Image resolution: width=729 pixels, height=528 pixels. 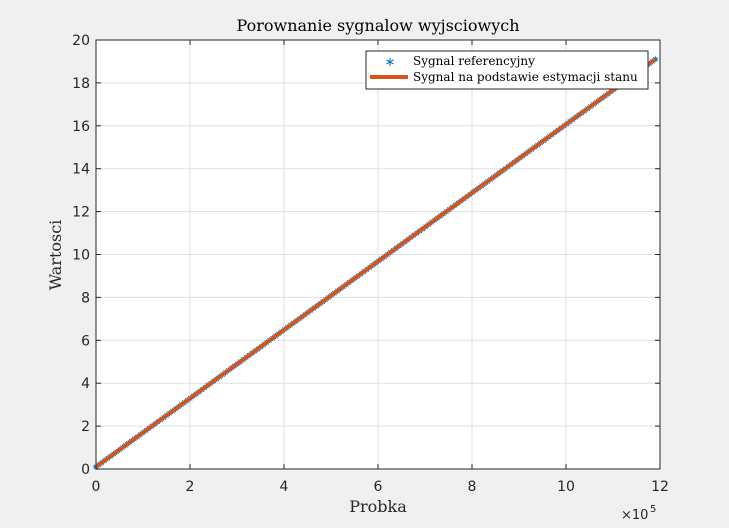 I want to click on x-tick-label: 12, so click(x=660, y=487).